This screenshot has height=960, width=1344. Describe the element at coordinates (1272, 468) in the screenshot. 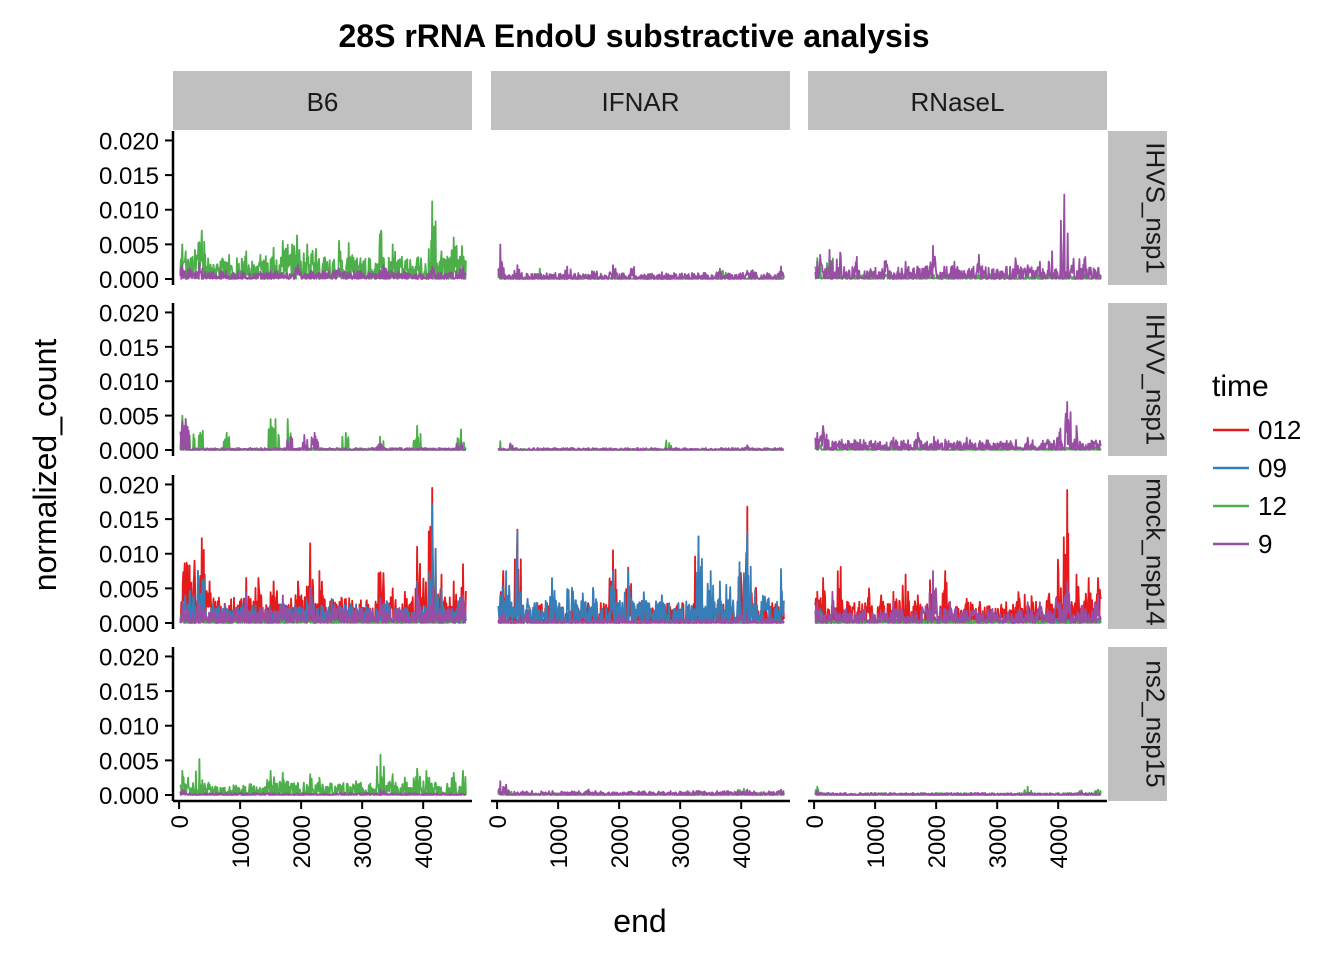

I see `legend-label: 09` at that location.